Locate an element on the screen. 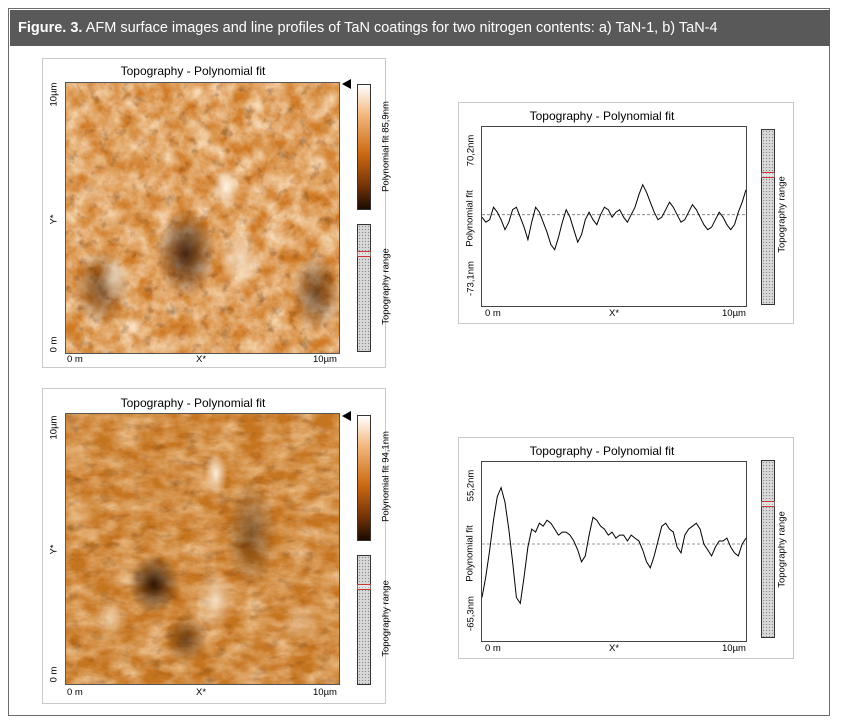 This screenshot has height=724, width=842. afm-image-a is located at coordinates (202, 218).